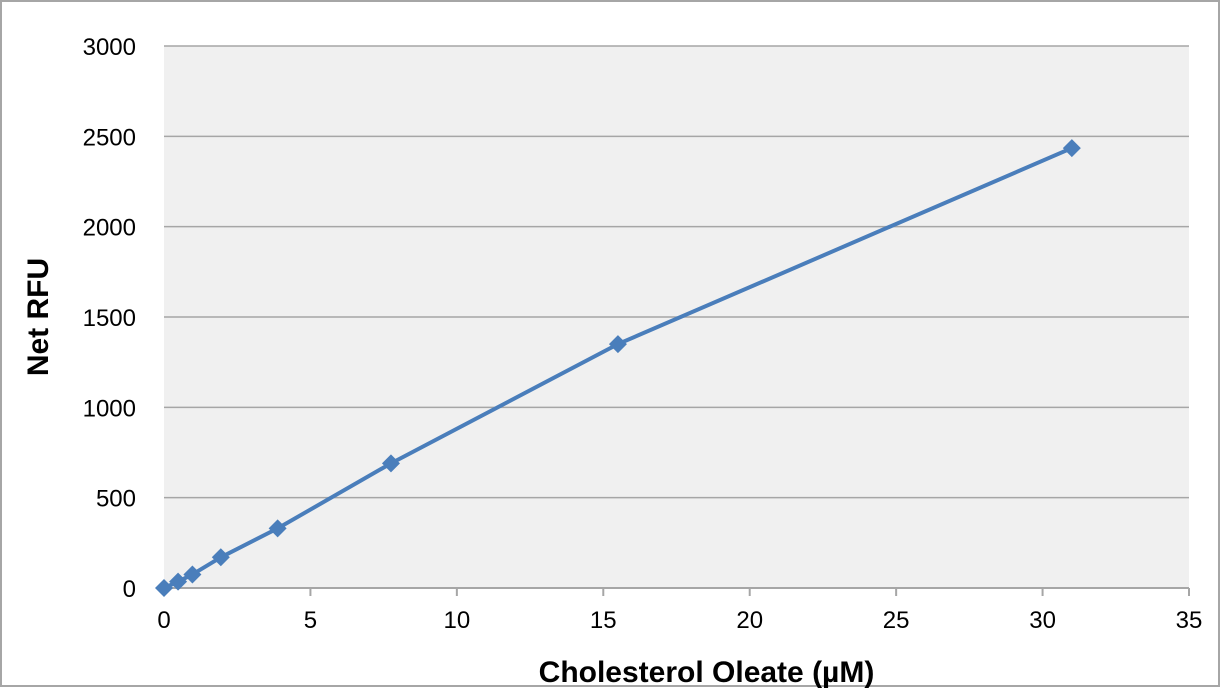  What do you see at coordinates (116, 499) in the screenshot?
I see `y-tick-label: 500` at bounding box center [116, 499].